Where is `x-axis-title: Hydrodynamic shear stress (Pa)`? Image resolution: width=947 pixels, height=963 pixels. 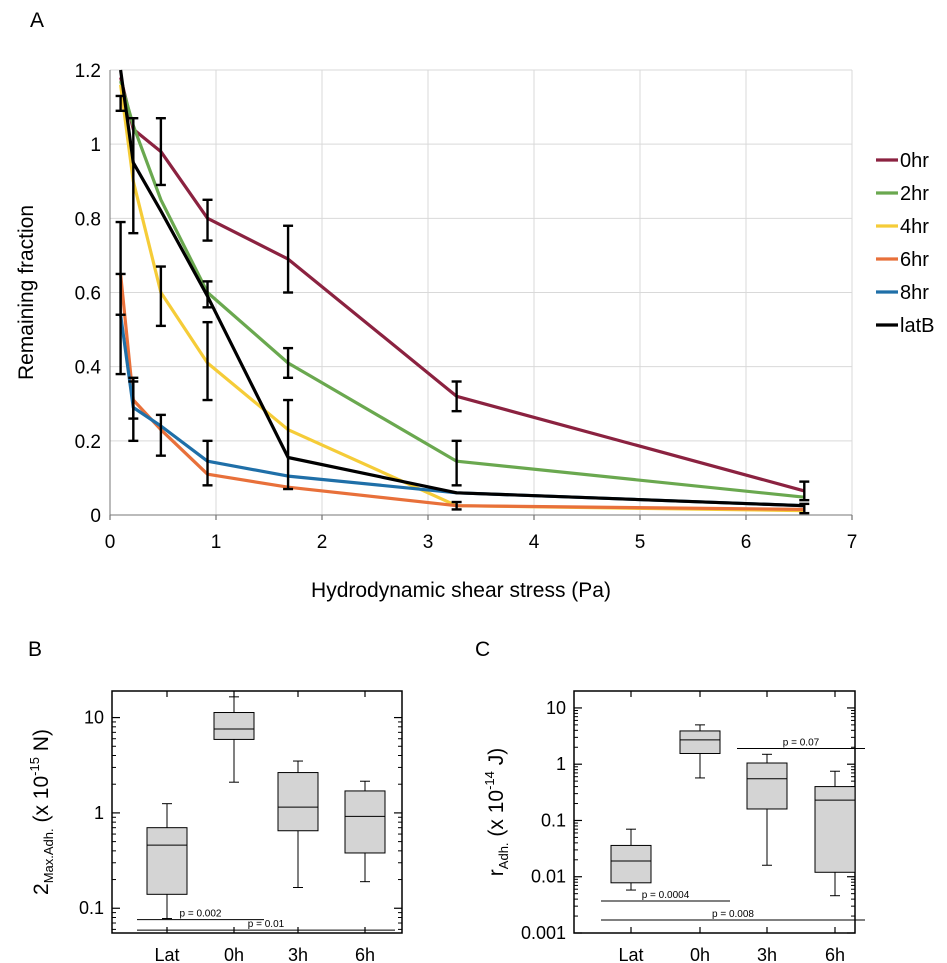 x-axis-title: Hydrodynamic shear stress (Pa) is located at coordinates (461, 590).